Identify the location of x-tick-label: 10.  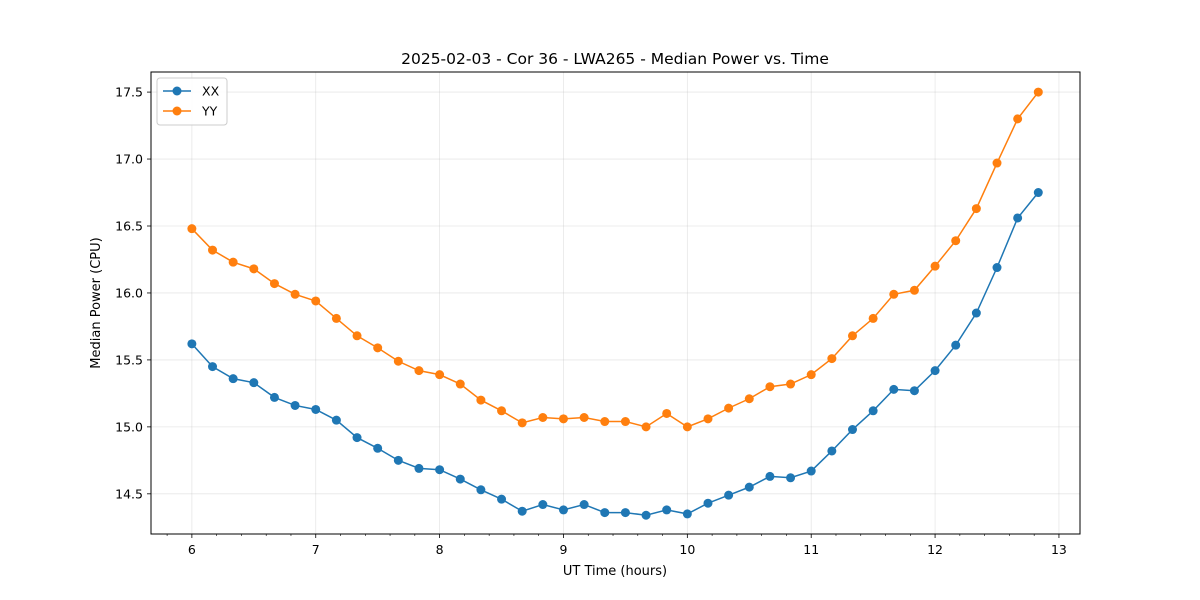
(687, 549).